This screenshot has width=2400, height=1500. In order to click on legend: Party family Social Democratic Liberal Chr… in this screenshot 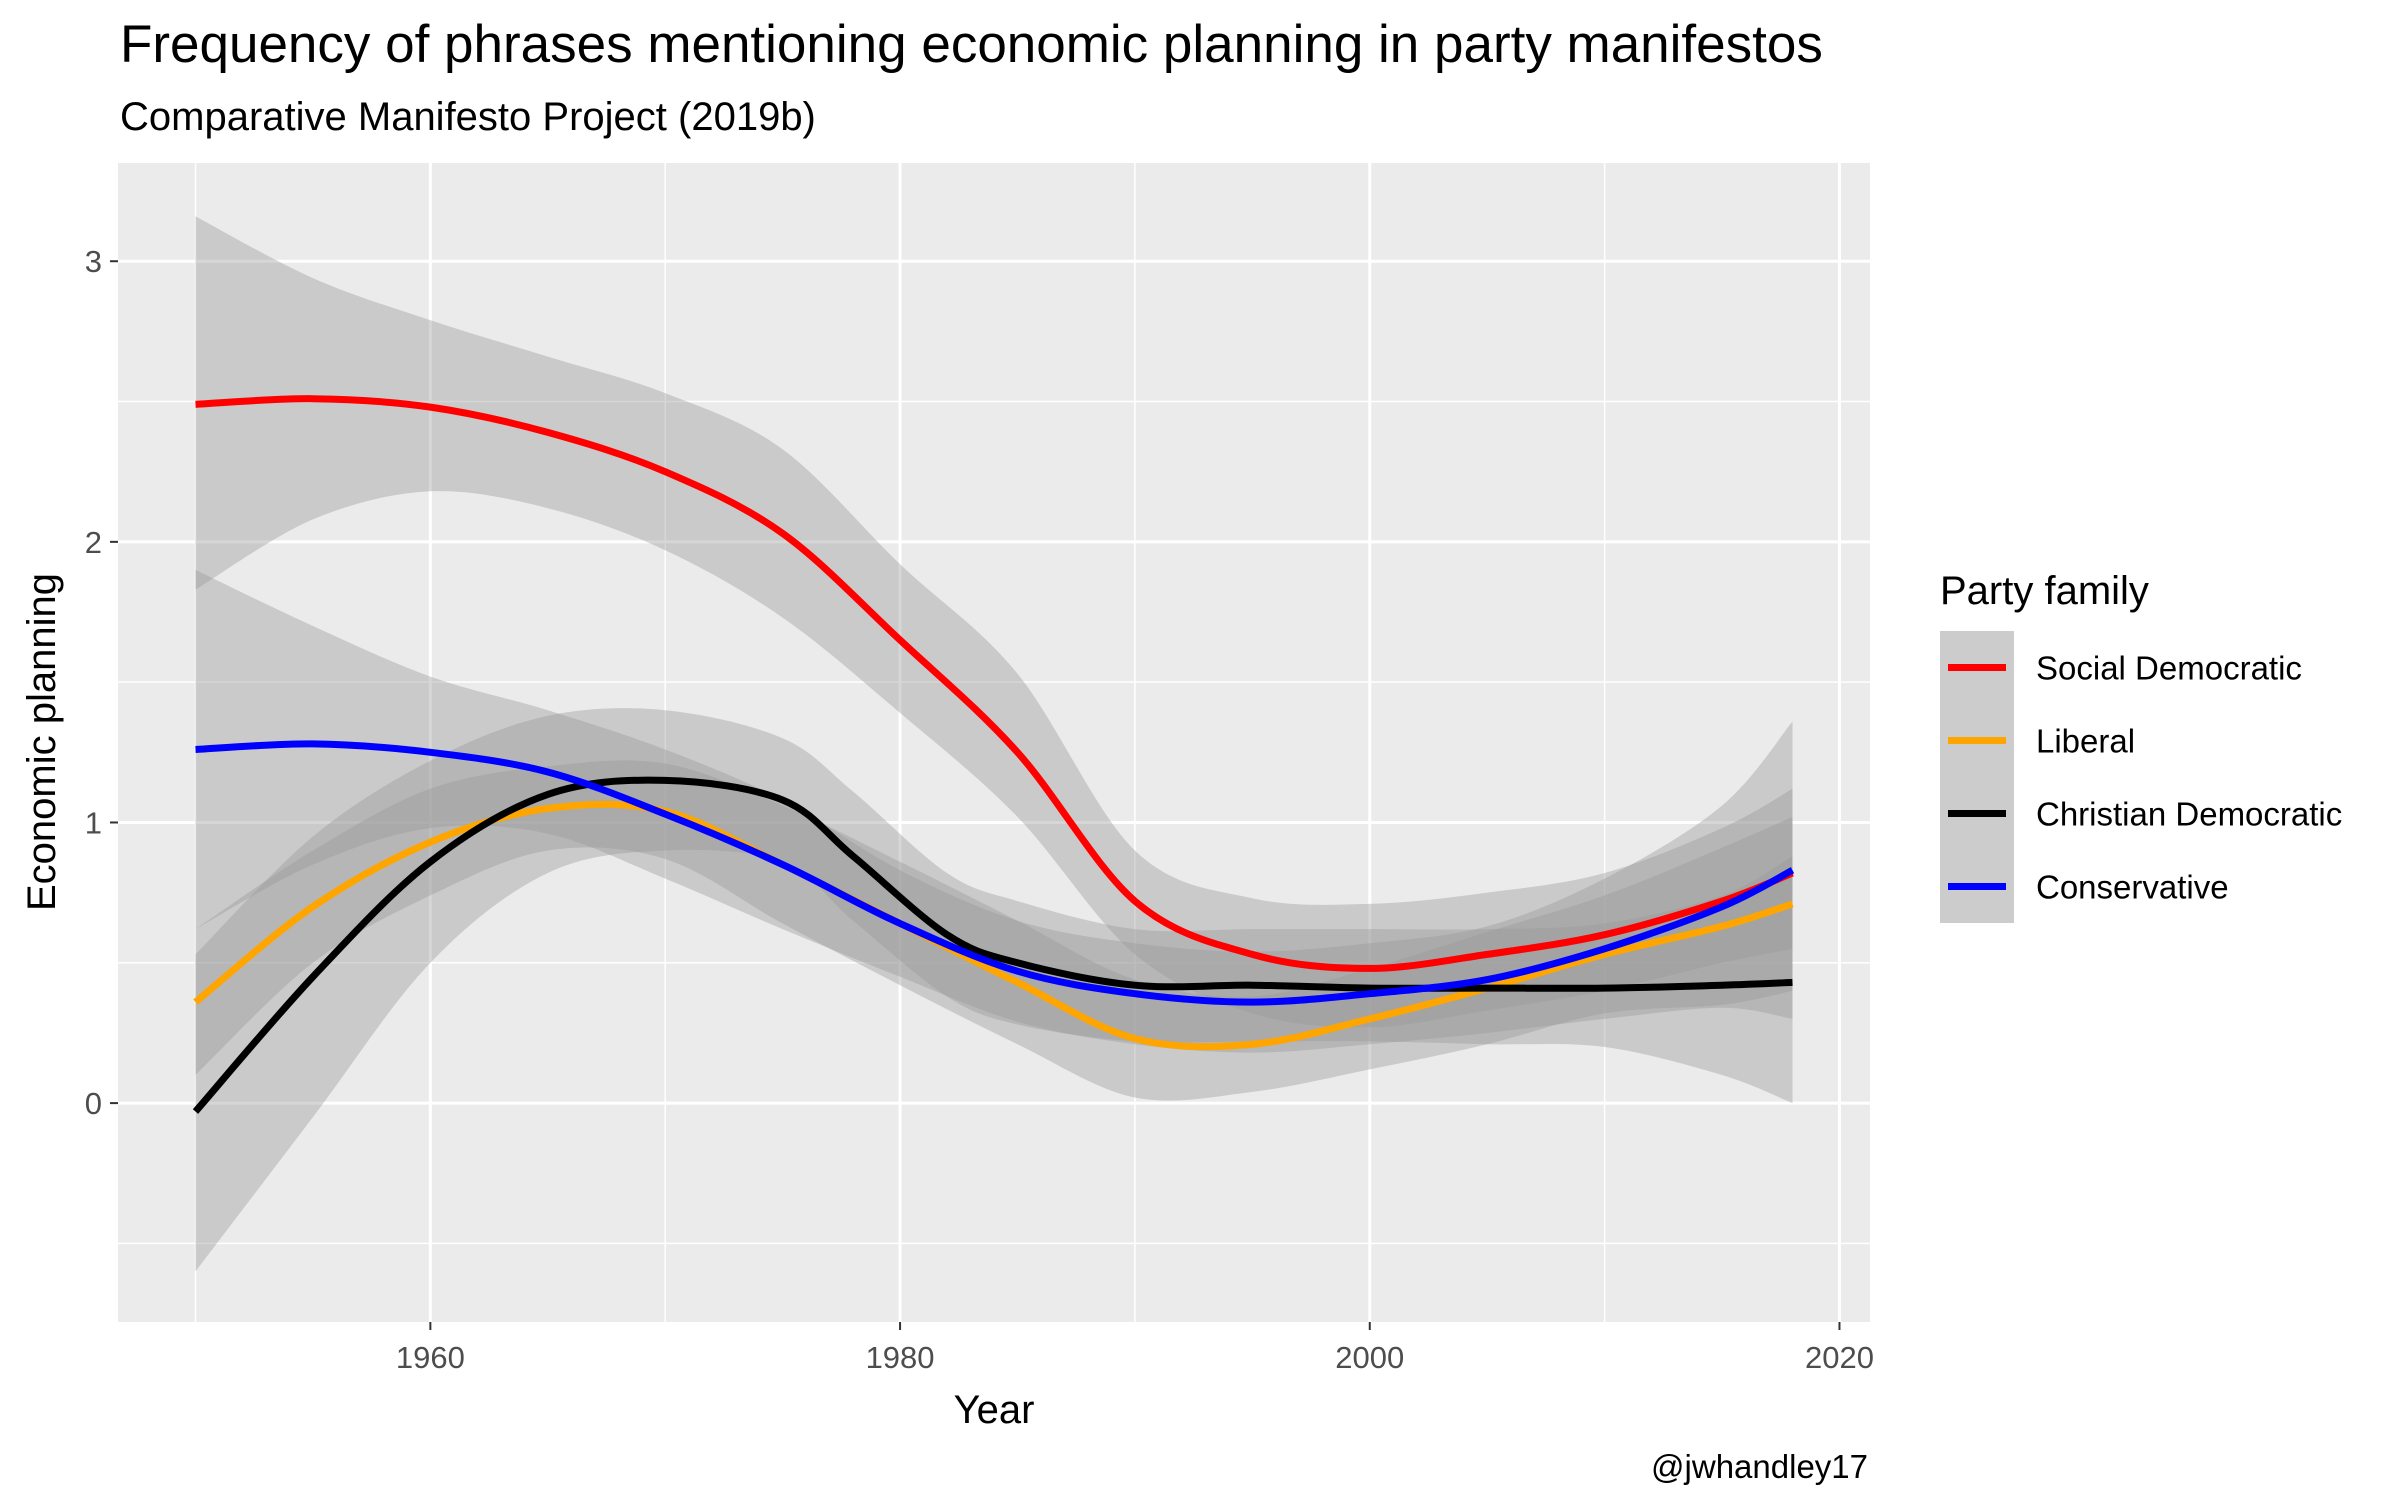, I will do `click(2141, 746)`.